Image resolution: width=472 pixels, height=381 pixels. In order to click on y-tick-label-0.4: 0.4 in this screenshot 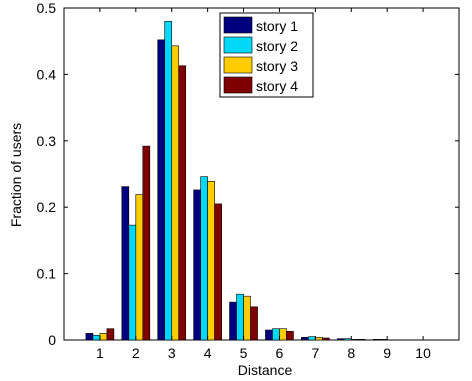, I will do `click(47, 74)`.